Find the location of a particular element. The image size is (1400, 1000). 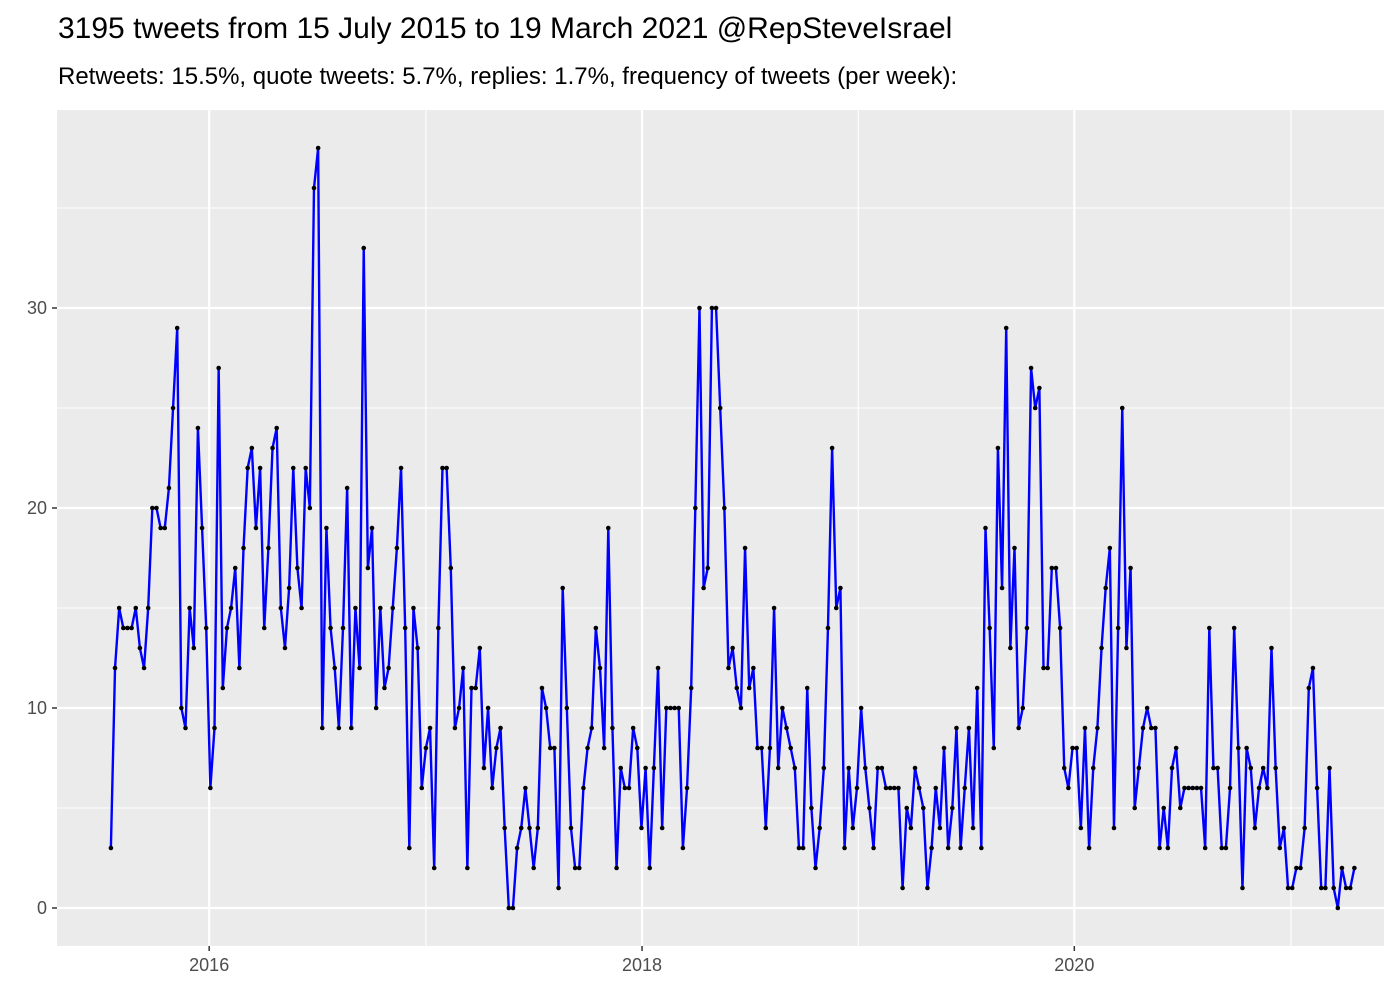

x-tick-label: 2018 is located at coordinates (642, 965).